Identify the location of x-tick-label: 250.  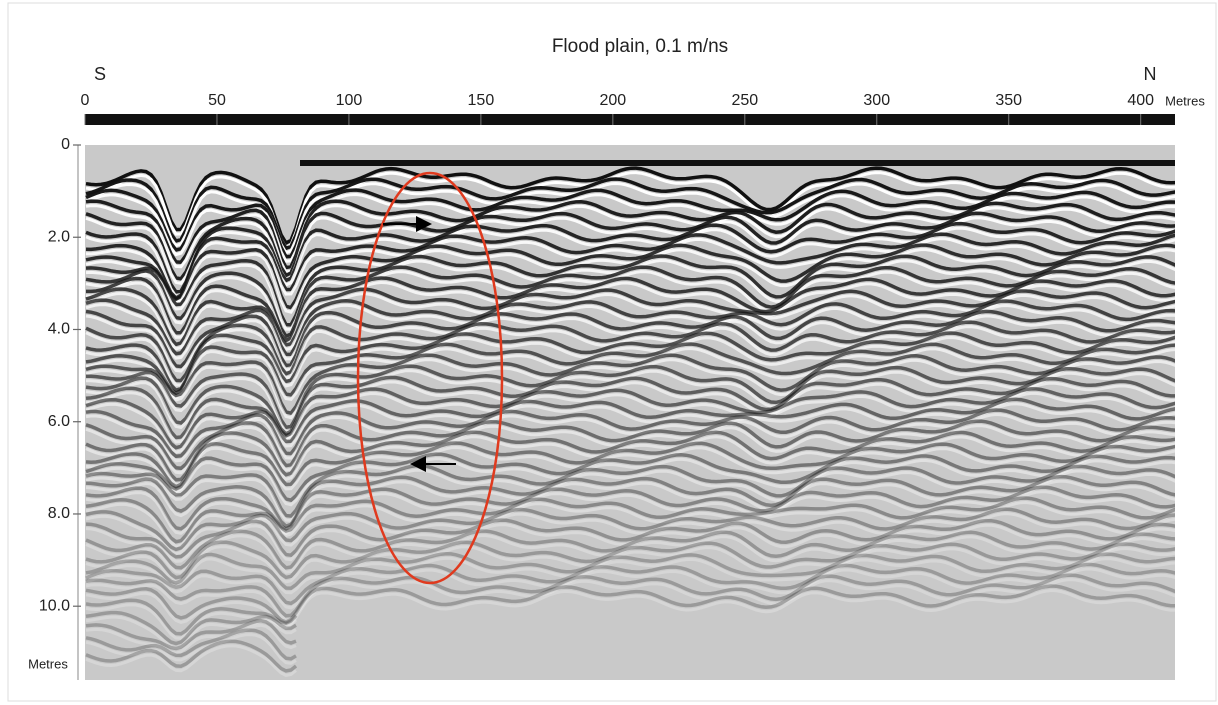
(744, 100).